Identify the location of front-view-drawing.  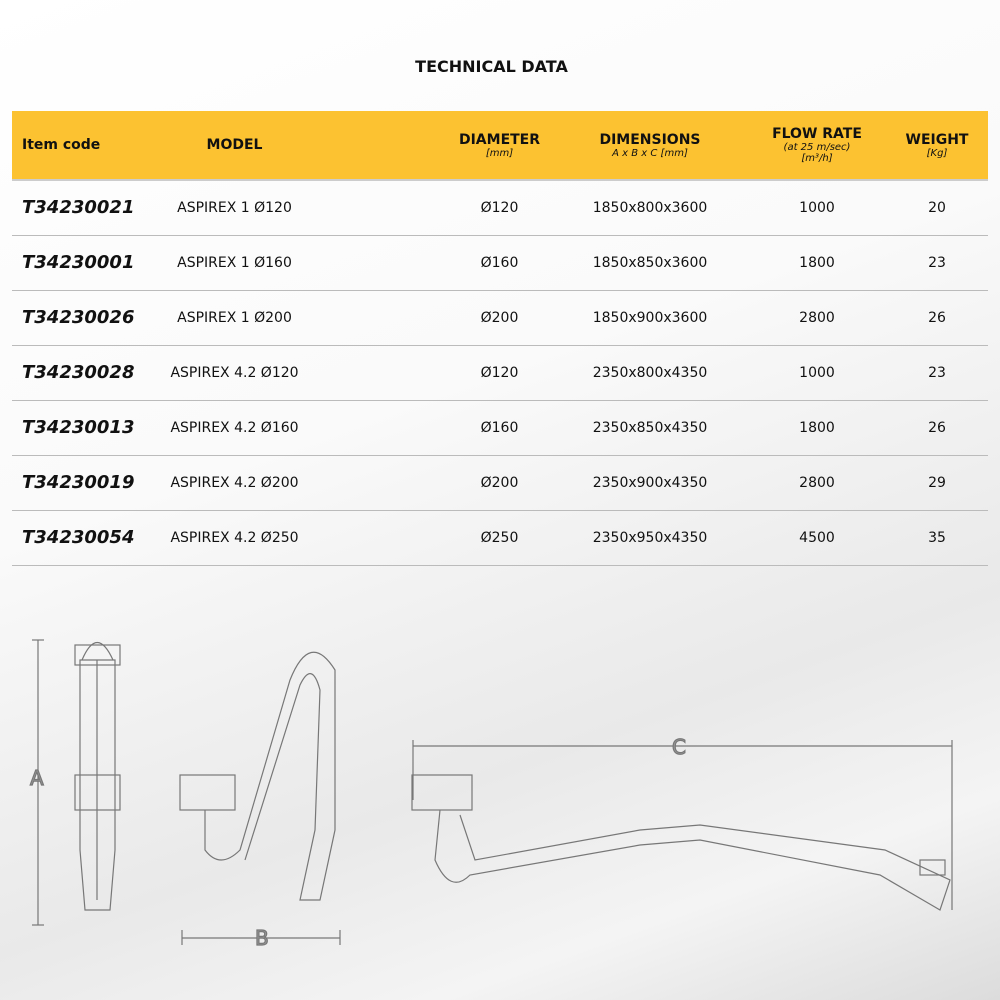
(76, 782).